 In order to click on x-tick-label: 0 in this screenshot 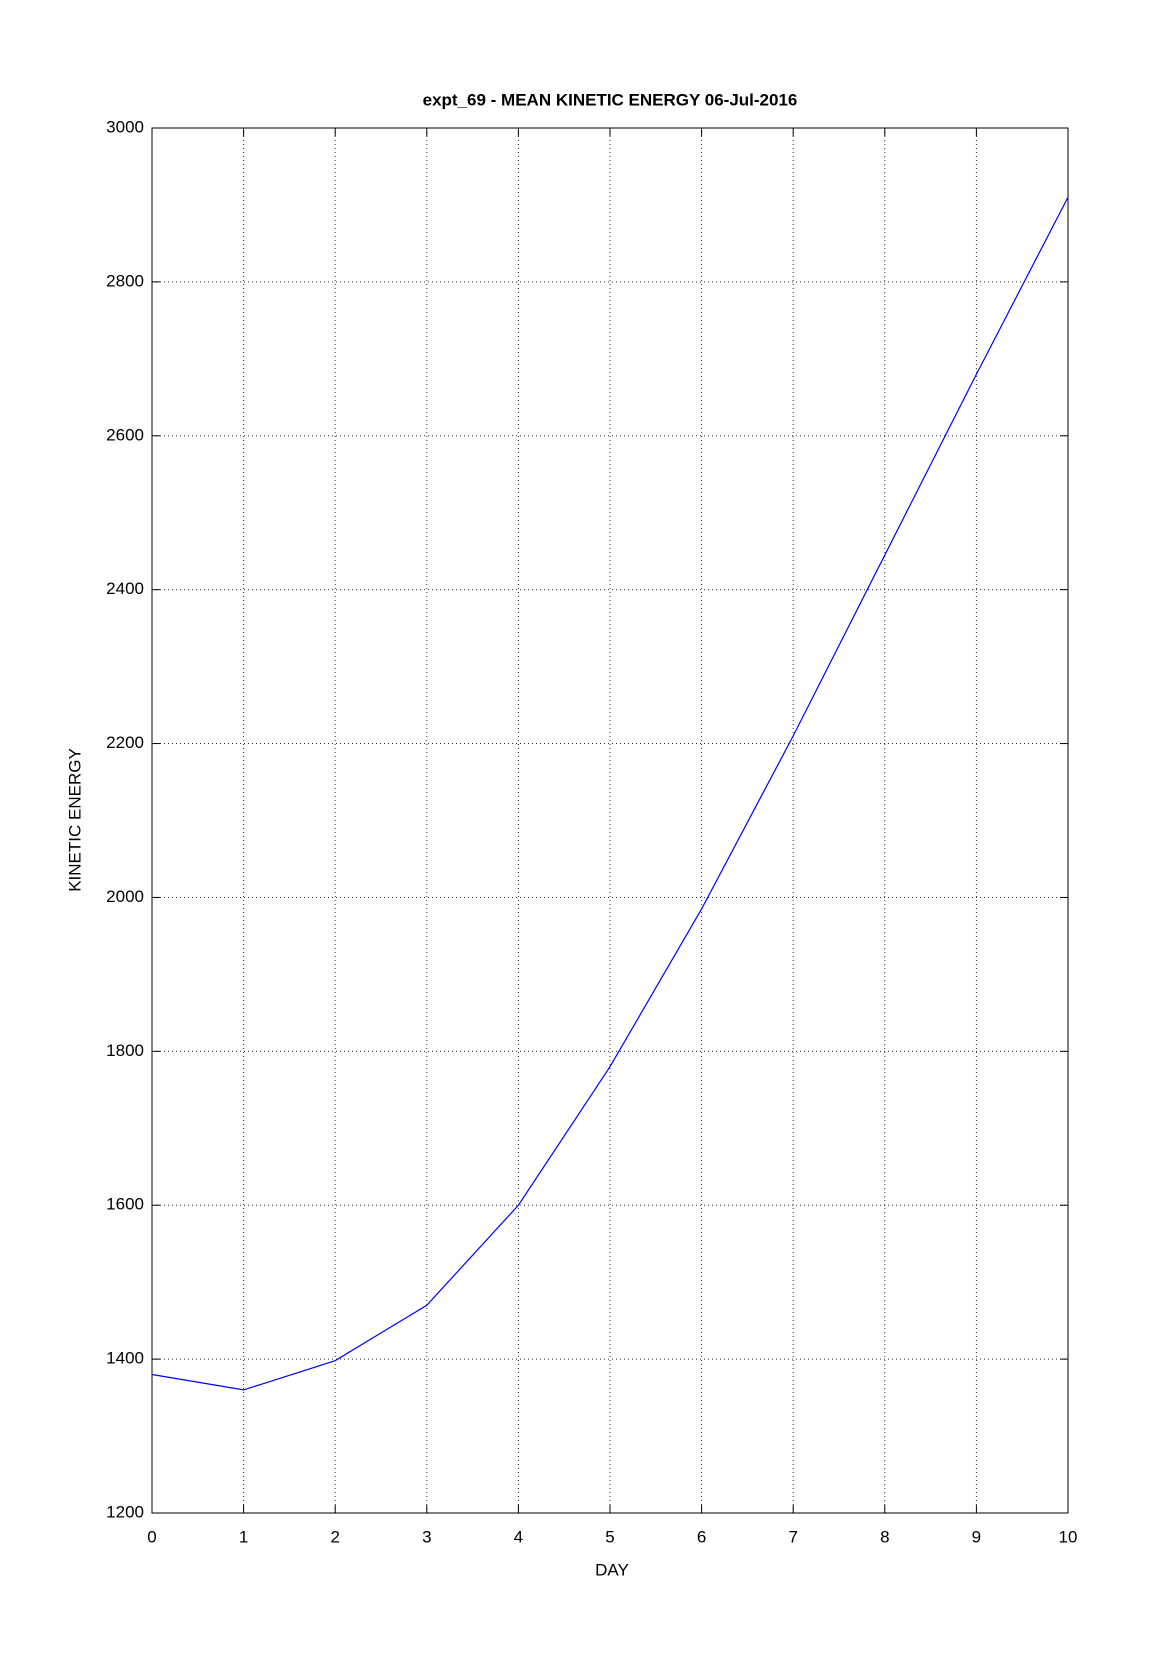, I will do `click(151, 1536)`.